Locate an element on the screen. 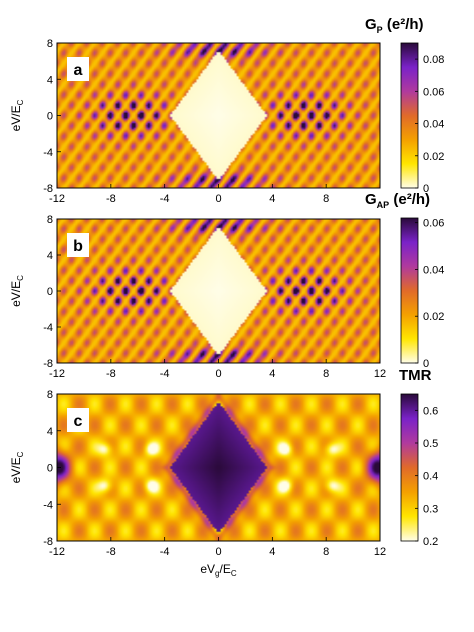  x-axis-label-tail: /E is located at coordinates (225, 569).